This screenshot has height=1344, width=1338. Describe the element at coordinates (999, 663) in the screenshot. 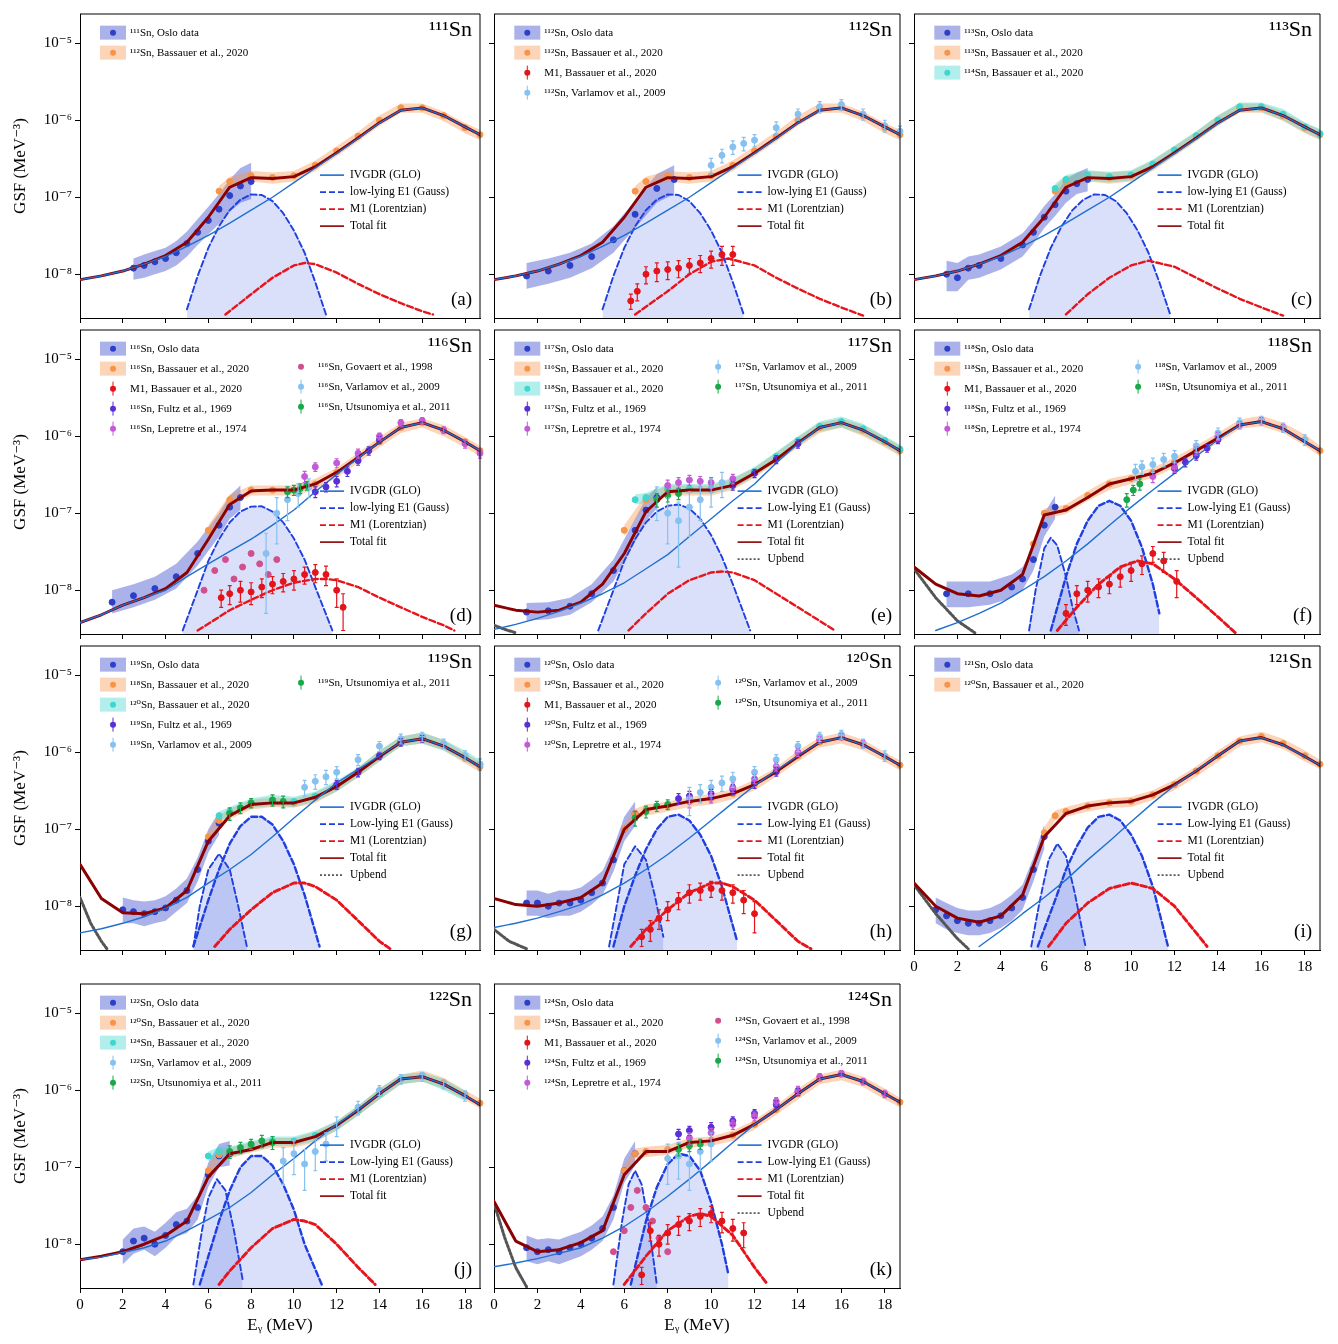

I see `legend-label: ¹²¹Sn, Oslo data` at that location.